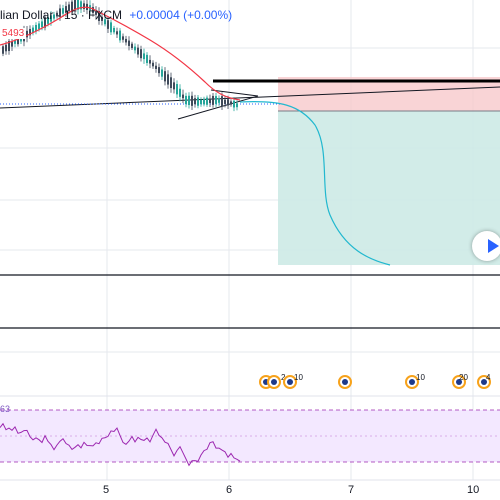  What do you see at coordinates (120, 444) in the screenshot?
I see `rsi-line` at bounding box center [120, 444].